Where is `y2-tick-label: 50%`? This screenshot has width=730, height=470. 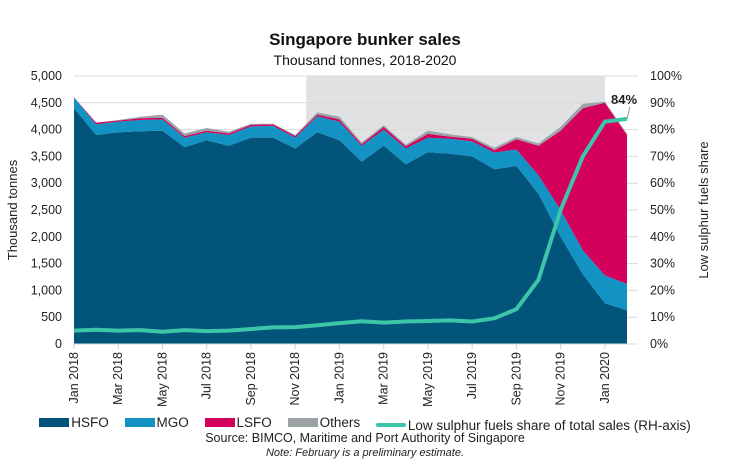 y2-tick-label: 50% is located at coordinates (662, 210).